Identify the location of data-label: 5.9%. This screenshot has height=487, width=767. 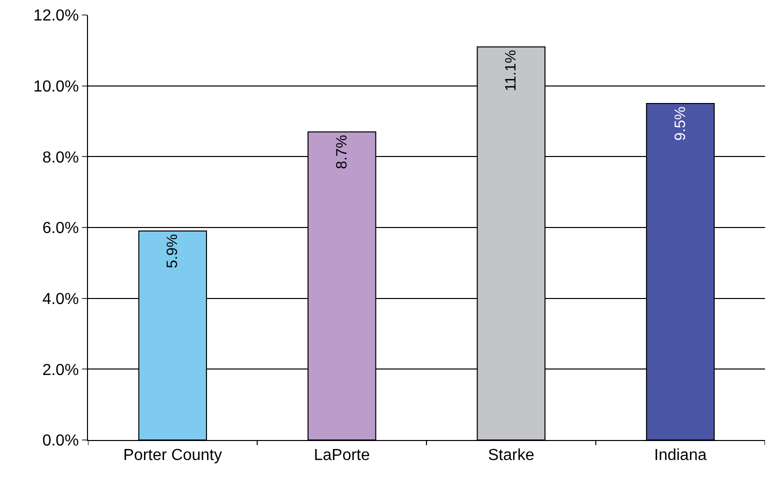
(173, 251).